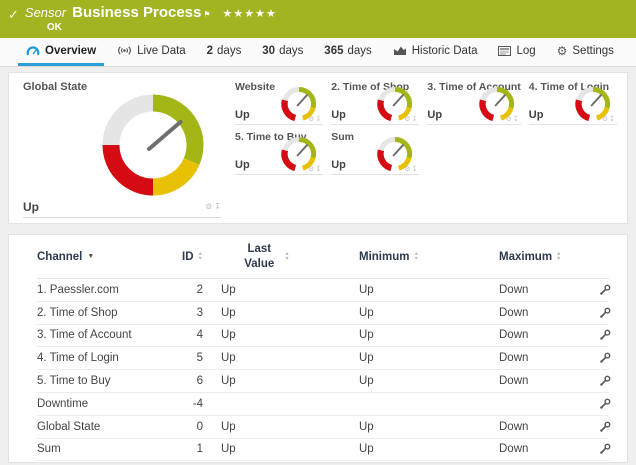  Describe the element at coordinates (199, 335) in the screenshot. I see `channel-id: 4` at that location.